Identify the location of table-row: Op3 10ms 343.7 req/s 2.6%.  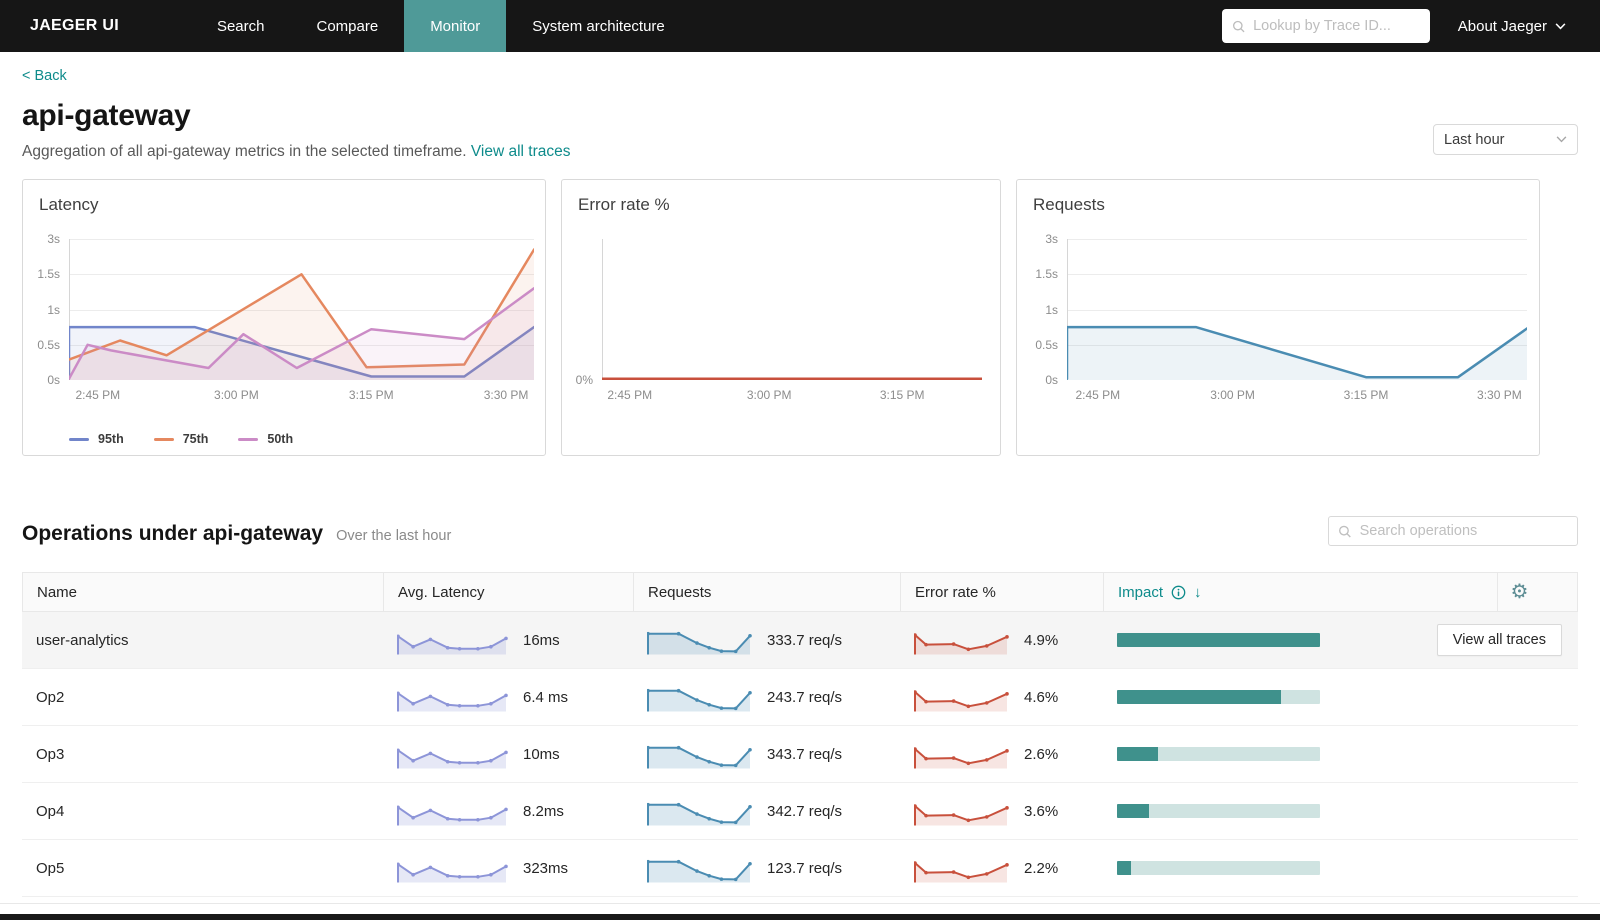
(800, 754).